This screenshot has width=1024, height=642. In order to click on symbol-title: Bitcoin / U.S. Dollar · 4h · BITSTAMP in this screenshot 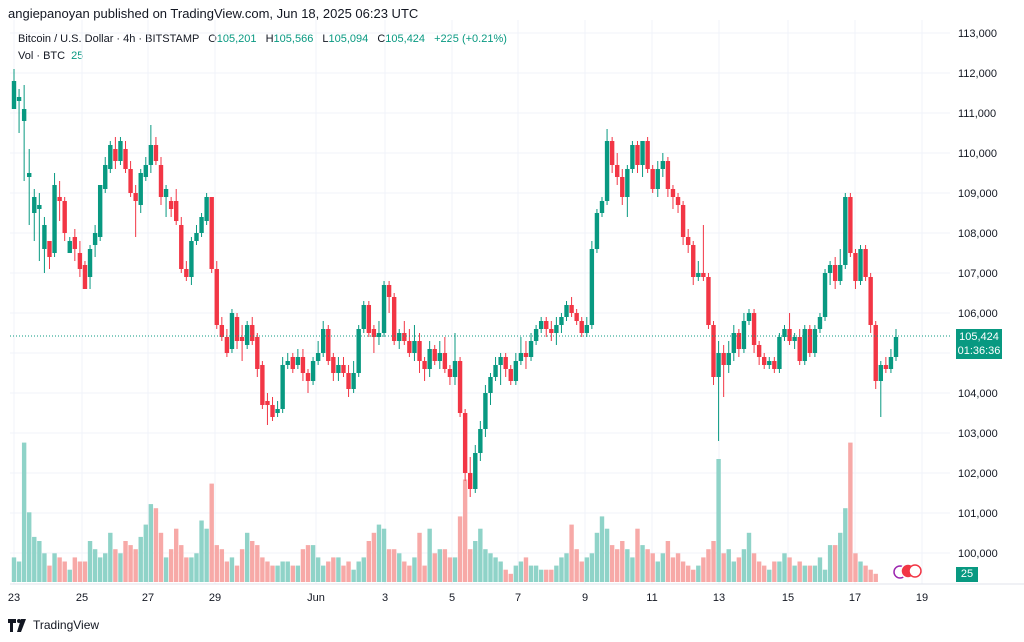, I will do `click(109, 39)`.